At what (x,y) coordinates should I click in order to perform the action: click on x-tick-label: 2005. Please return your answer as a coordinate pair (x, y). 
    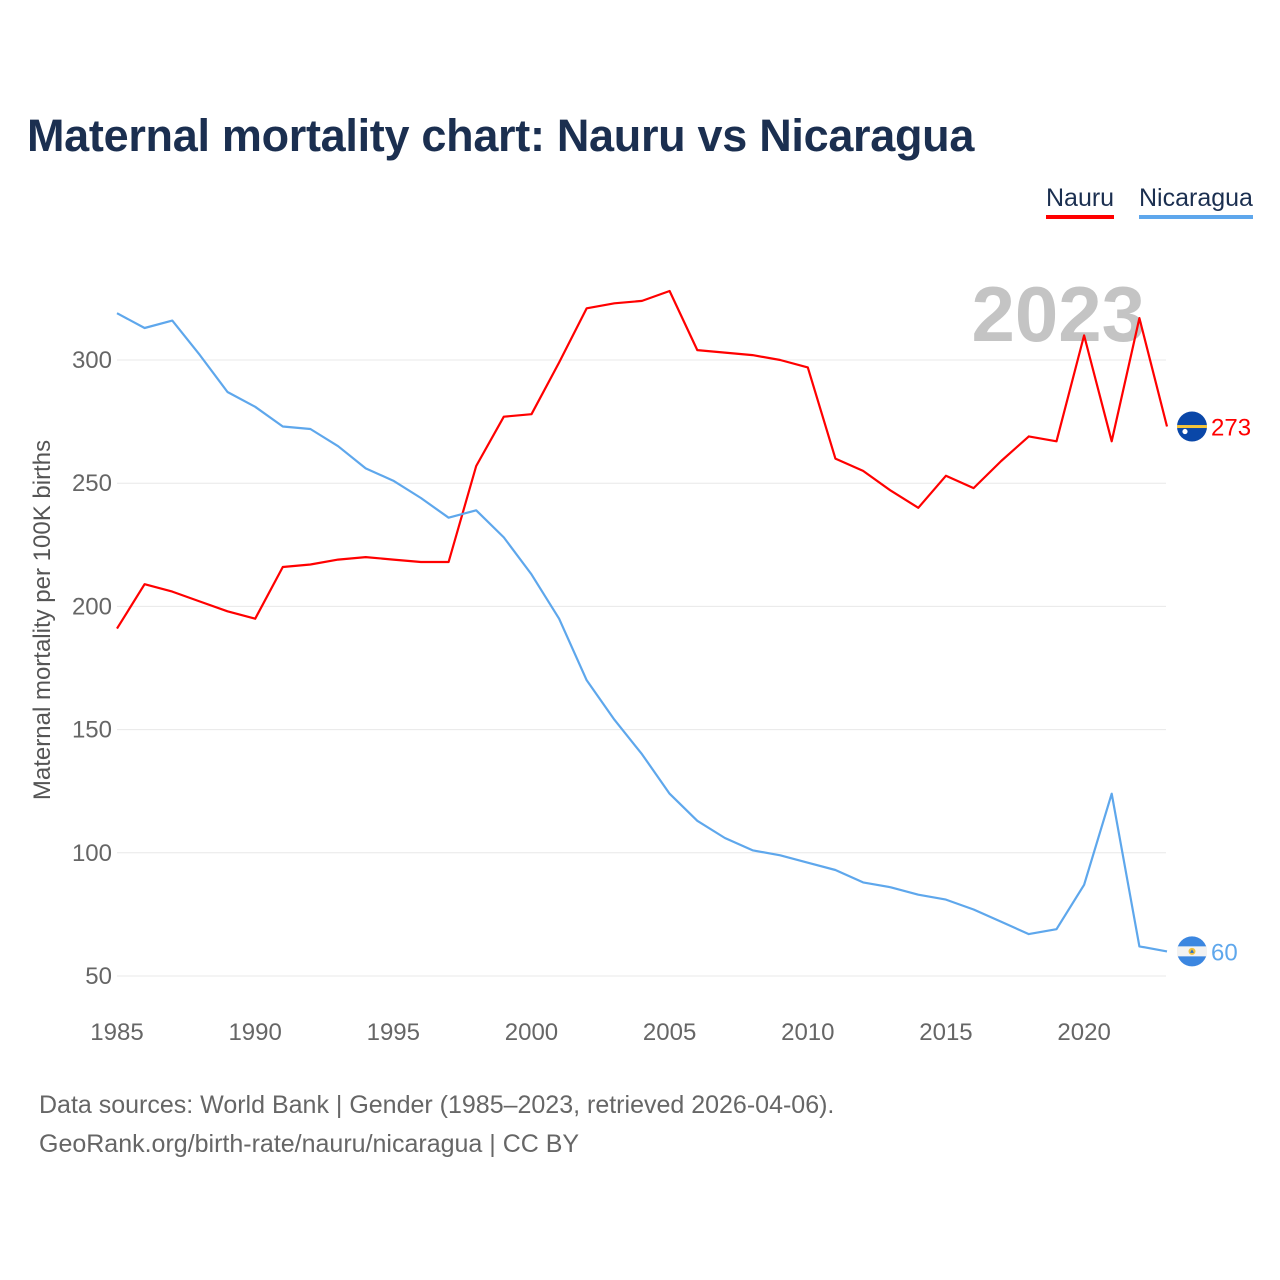
    Looking at the image, I should click on (669, 1032).